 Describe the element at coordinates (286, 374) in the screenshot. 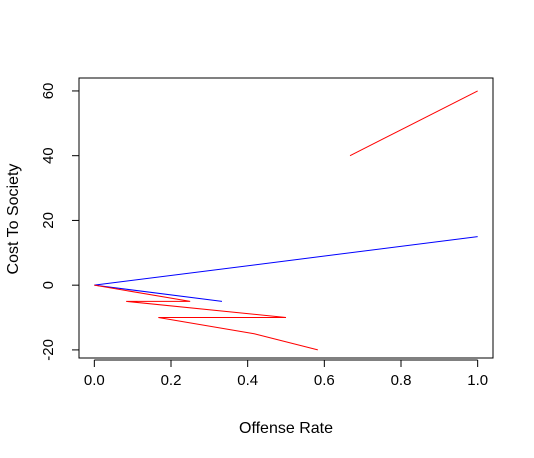

I see `x-axis: 0.0 0.2 0.4 0.6 0.8 1.0` at that location.